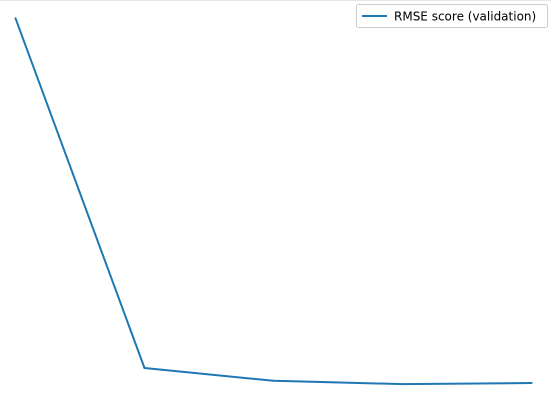 The height and width of the screenshot is (406, 551). I want to click on legend: RMSE score (validation), so click(452, 16).